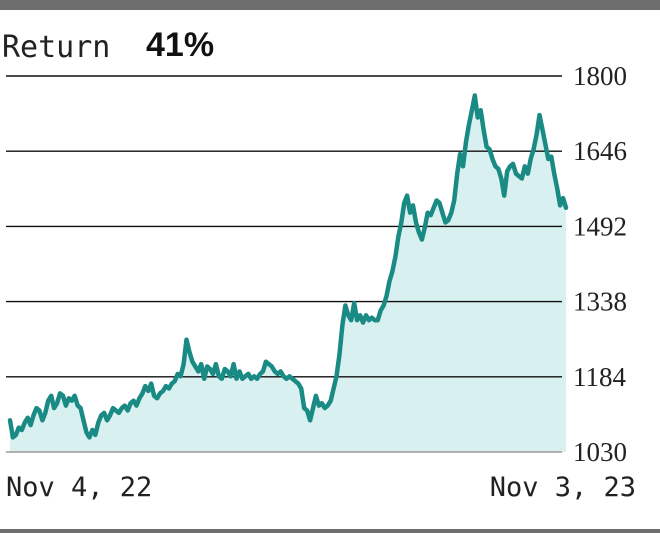 This screenshot has height=533, width=660. Describe the element at coordinates (600, 452) in the screenshot. I see `y-tick-label: 1030` at that location.